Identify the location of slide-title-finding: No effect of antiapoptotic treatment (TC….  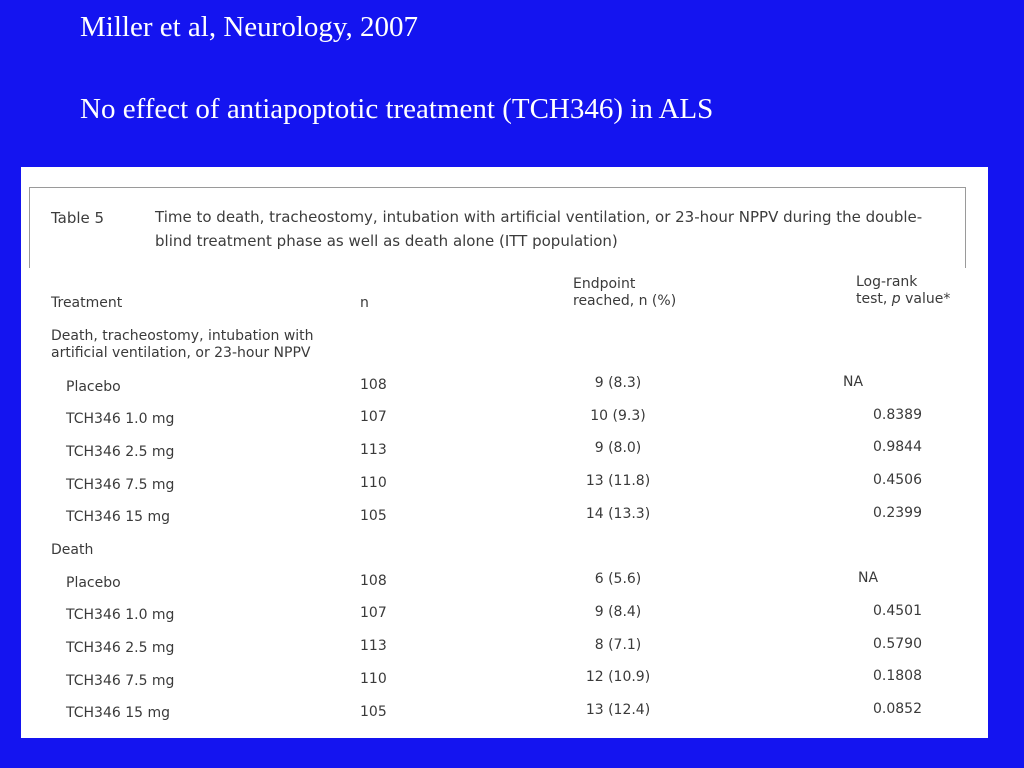
(397, 109).